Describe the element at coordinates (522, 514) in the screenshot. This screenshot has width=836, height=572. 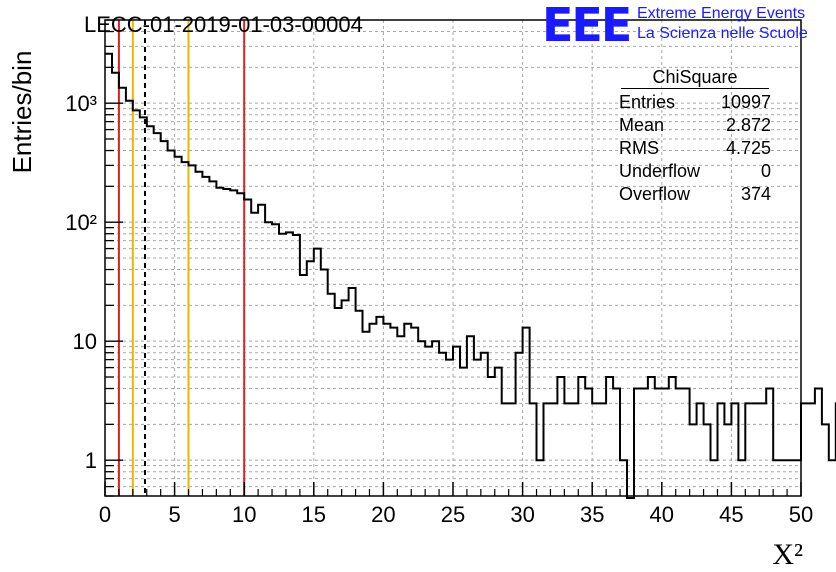
I see `x-tick-label: 30` at that location.